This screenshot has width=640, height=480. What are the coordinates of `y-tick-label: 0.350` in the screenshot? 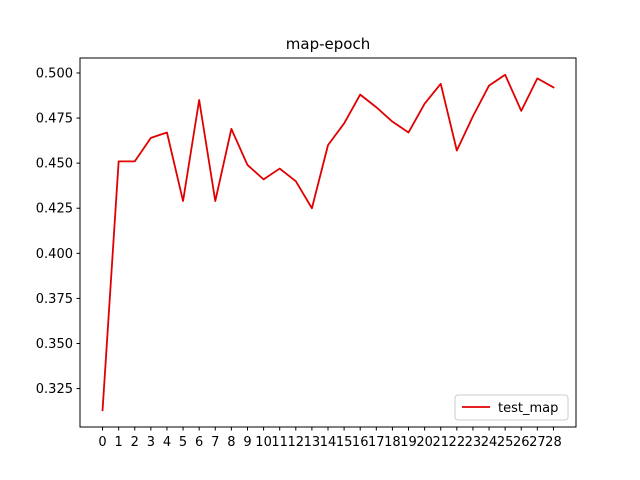 It's located at (54, 344).